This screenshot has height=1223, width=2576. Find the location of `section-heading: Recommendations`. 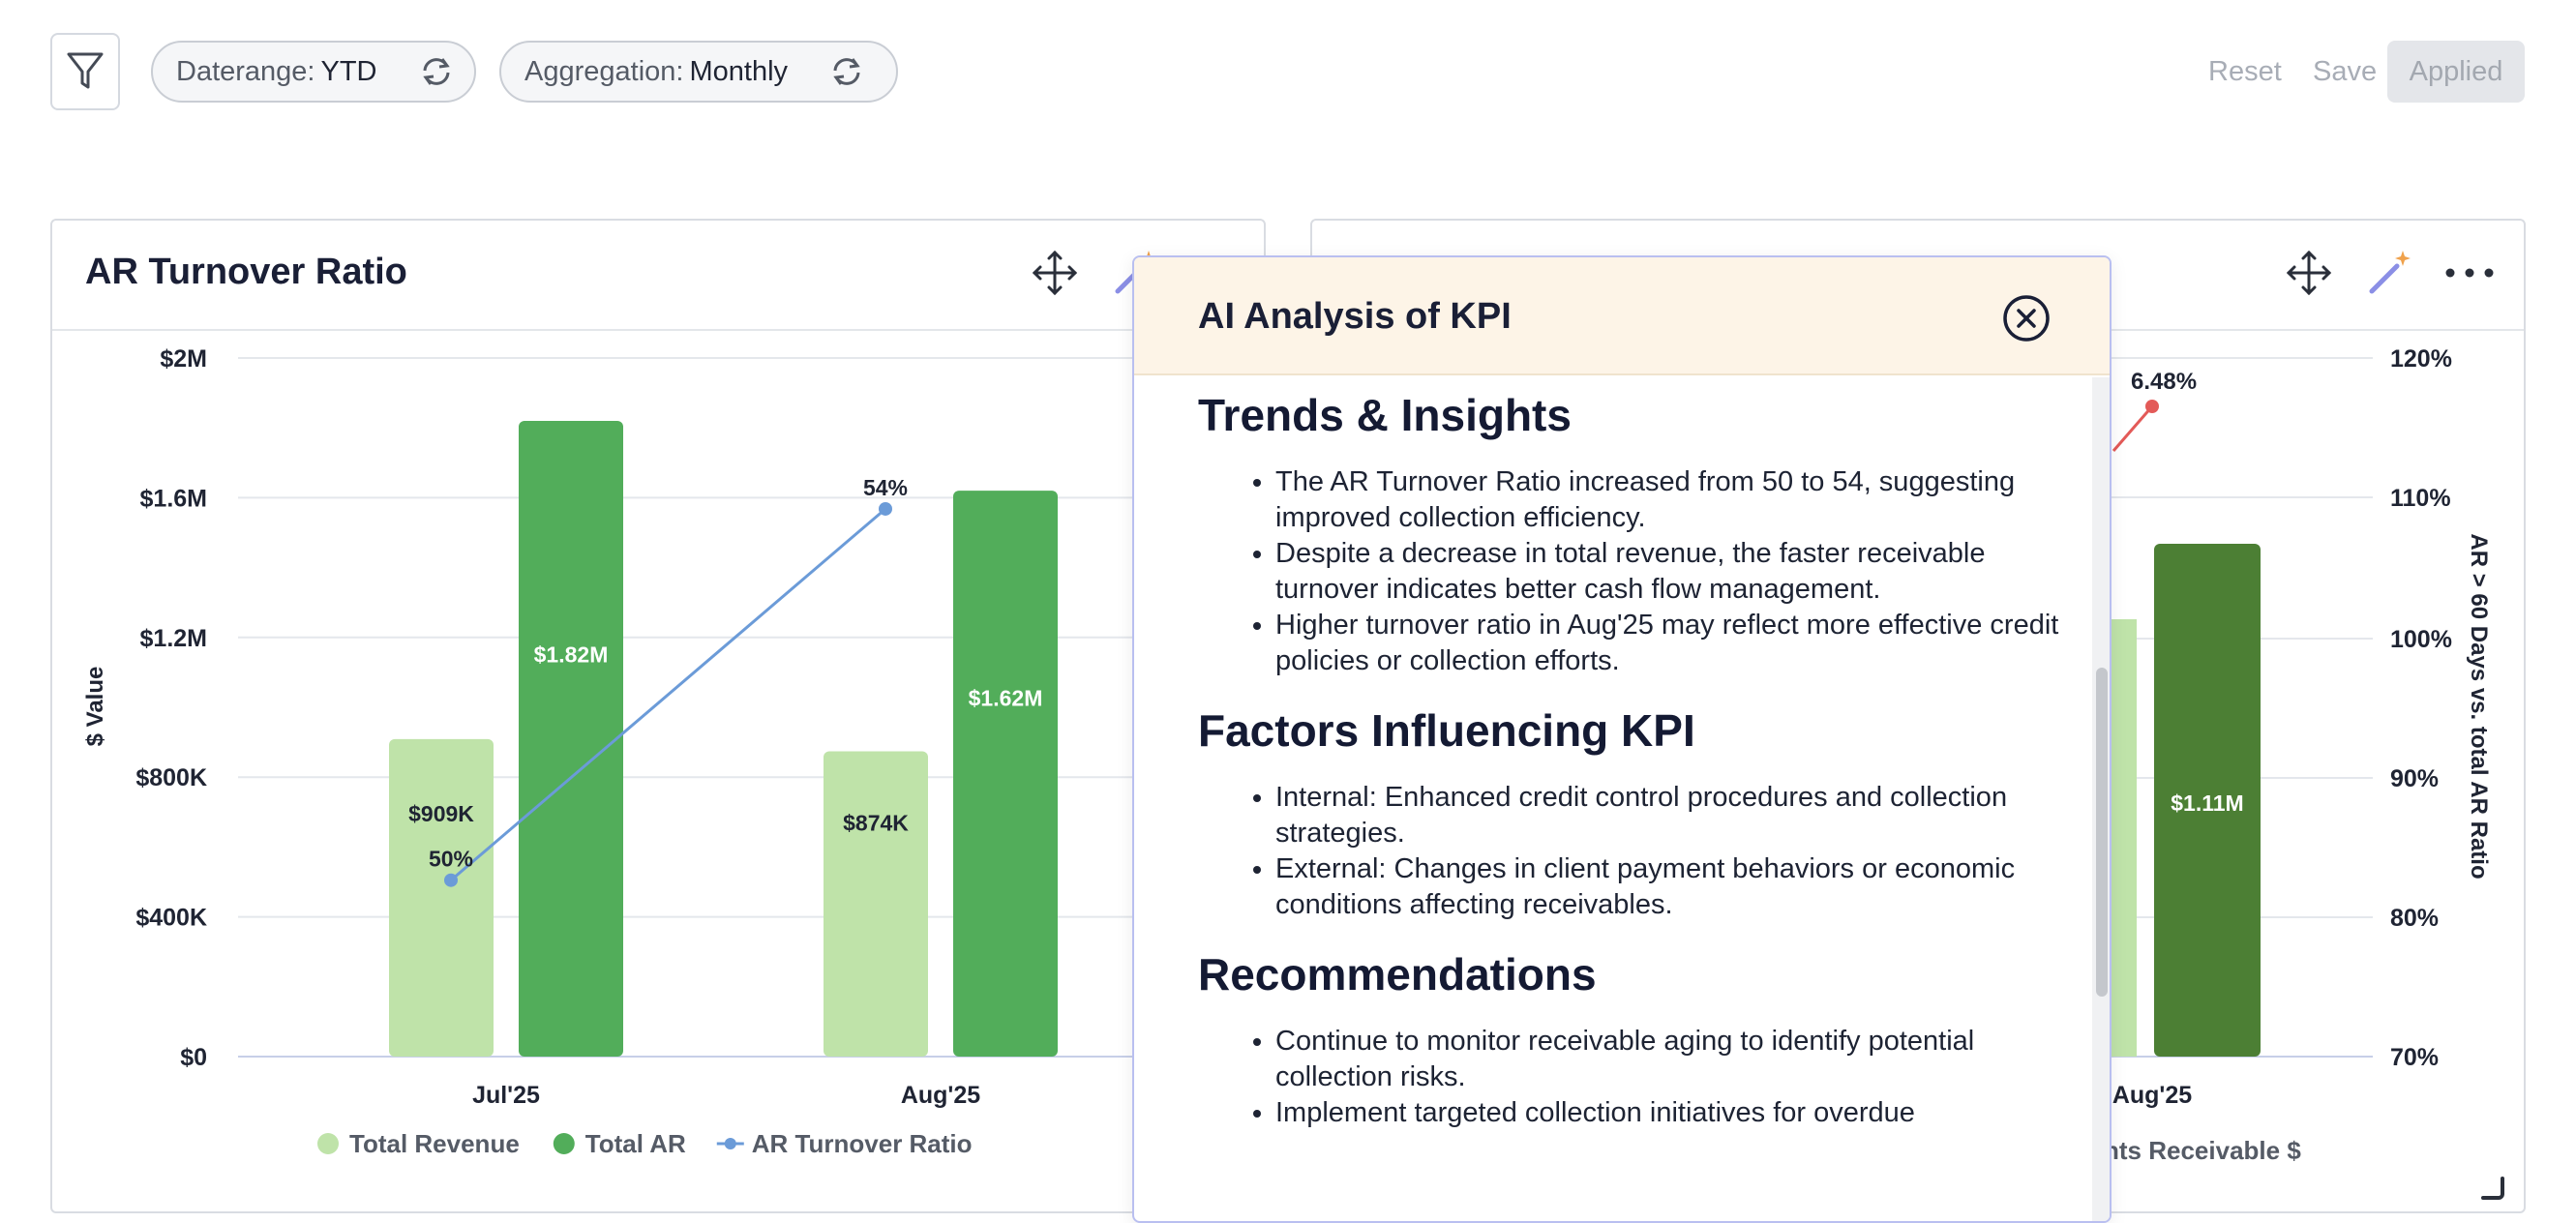

section-heading: Recommendations is located at coordinates (1397, 974).